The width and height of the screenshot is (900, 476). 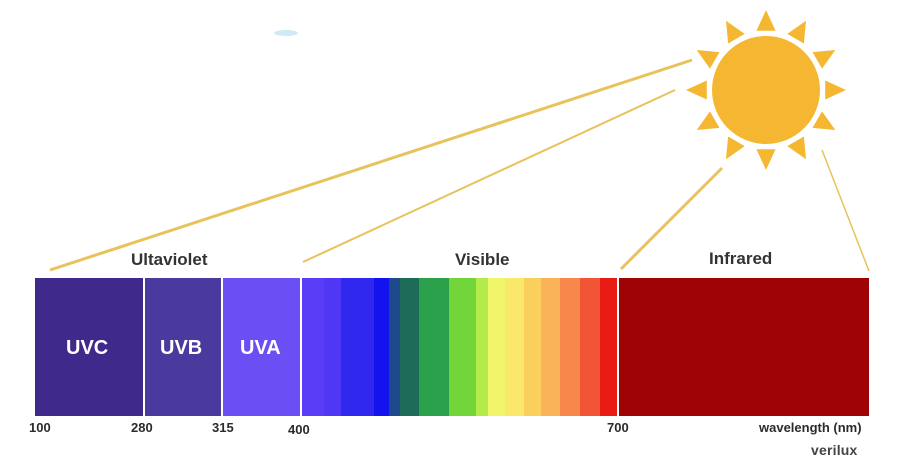 I want to click on brand-logo-verilux: verilux, so click(x=834, y=450).